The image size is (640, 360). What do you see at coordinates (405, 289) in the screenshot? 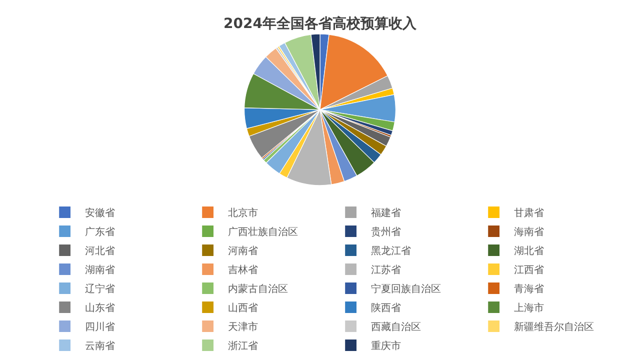
I see `legend-label: 宁夏回族自治区` at bounding box center [405, 289].